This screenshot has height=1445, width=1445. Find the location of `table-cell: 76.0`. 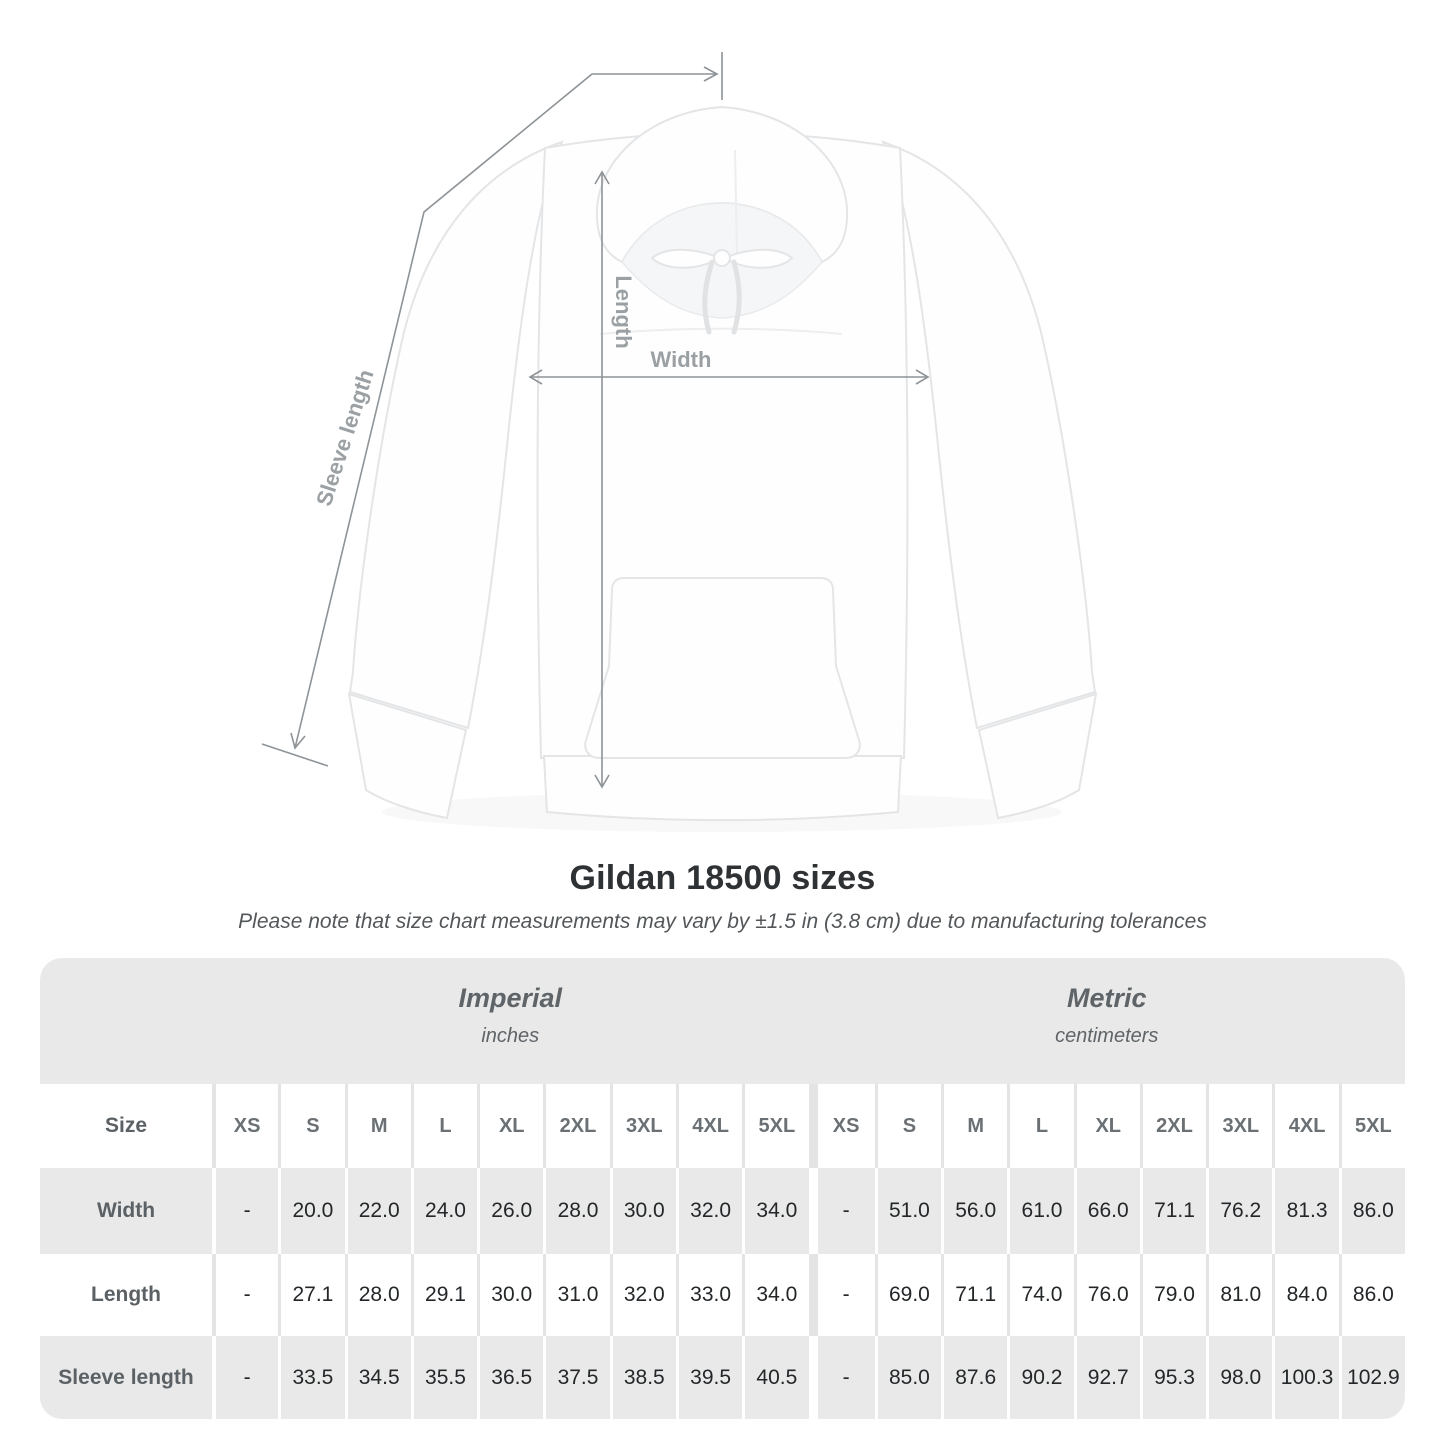

table-cell: 76.0 is located at coordinates (1106, 1295).